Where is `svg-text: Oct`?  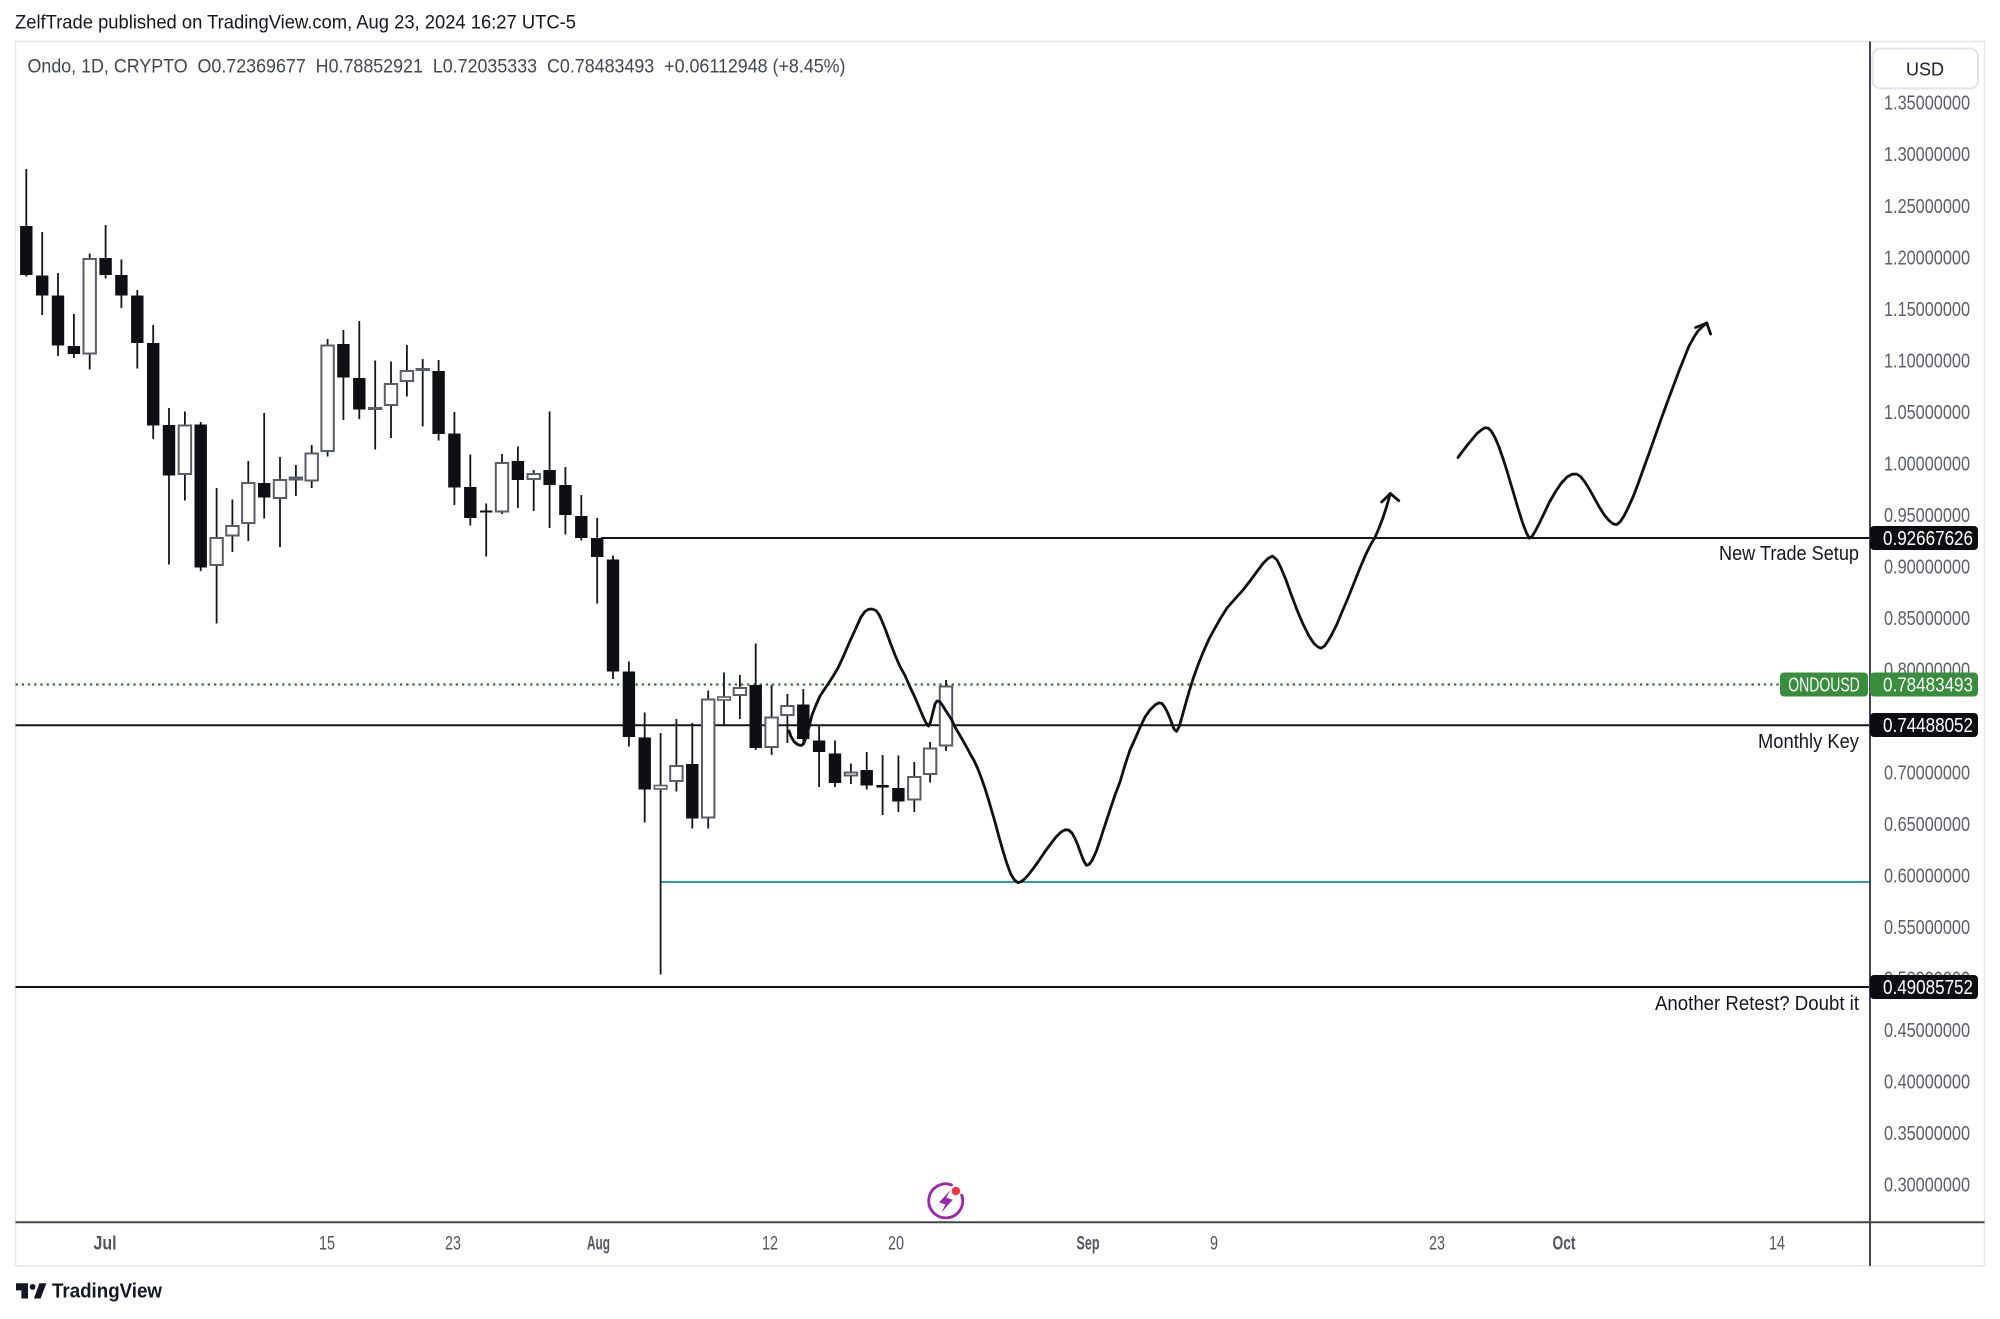 svg-text: Oct is located at coordinates (1564, 1244).